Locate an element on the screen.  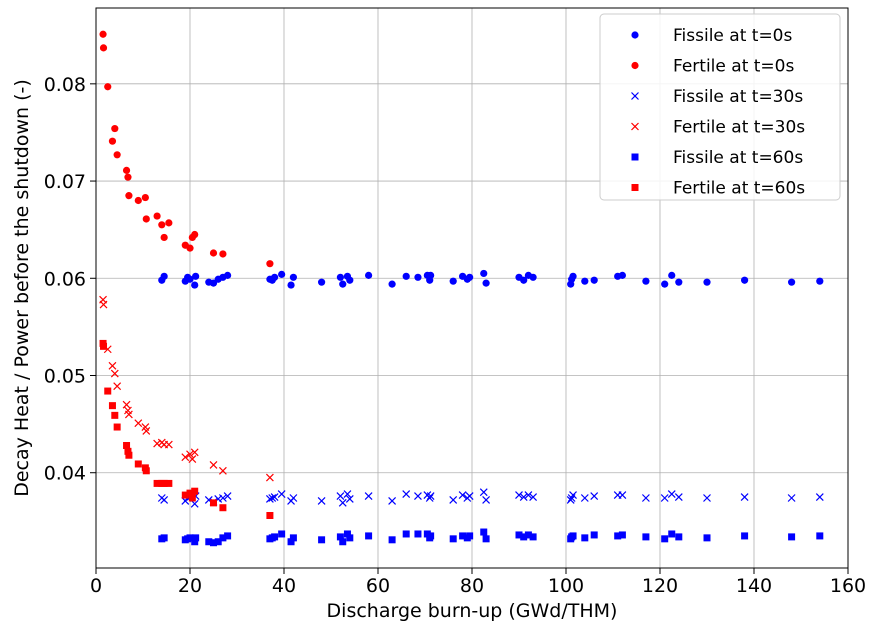
x-axis-title: Discharge burn-up (GWd/THM) is located at coordinates (472, 611).